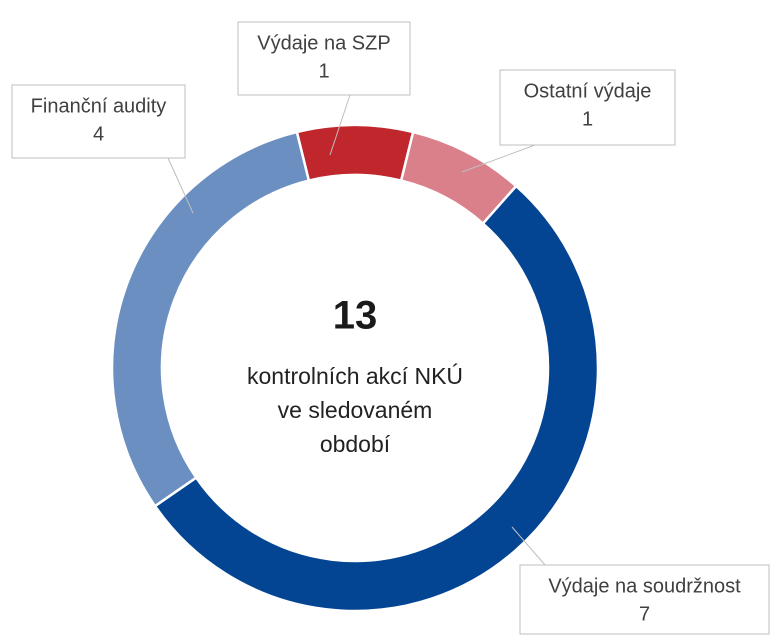  What do you see at coordinates (355, 316) in the screenshot?
I see `center-value: 13` at bounding box center [355, 316].